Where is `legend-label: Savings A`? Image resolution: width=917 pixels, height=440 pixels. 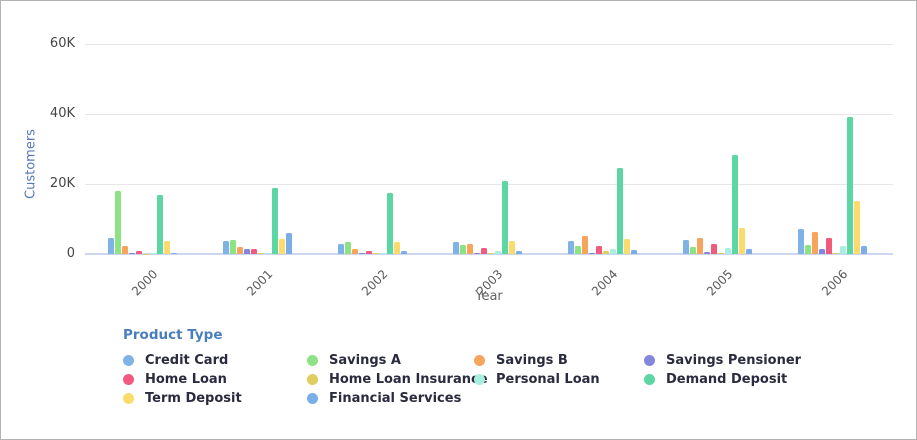 legend-label: Savings A is located at coordinates (365, 360).